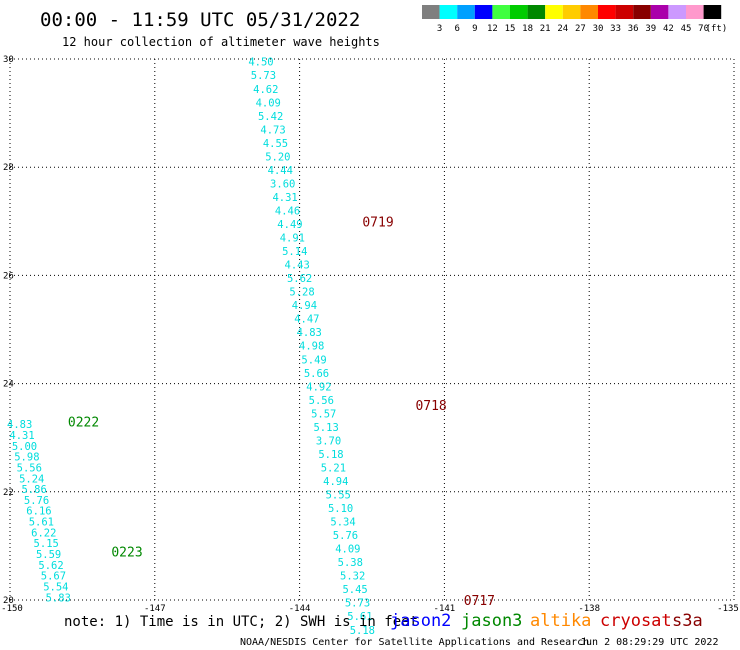 Image resolution: width=740 pixels, height=650 pixels. What do you see at coordinates (8, 168) in the screenshot?
I see `y-tick-label: 28` at bounding box center [8, 168].